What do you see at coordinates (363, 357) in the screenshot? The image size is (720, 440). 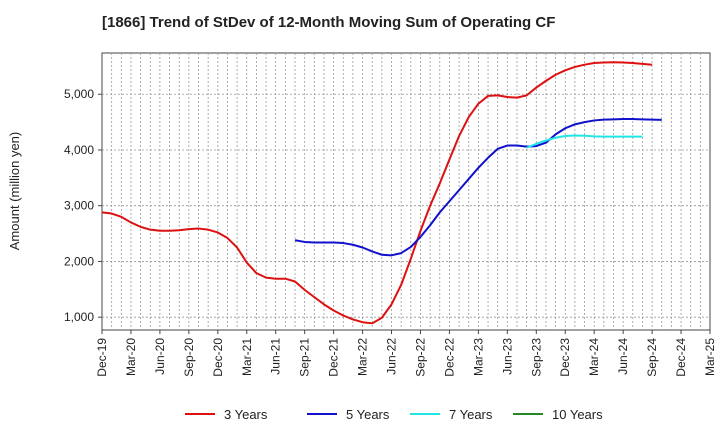 I see `x-tick-label: Mar-22` at bounding box center [363, 357].